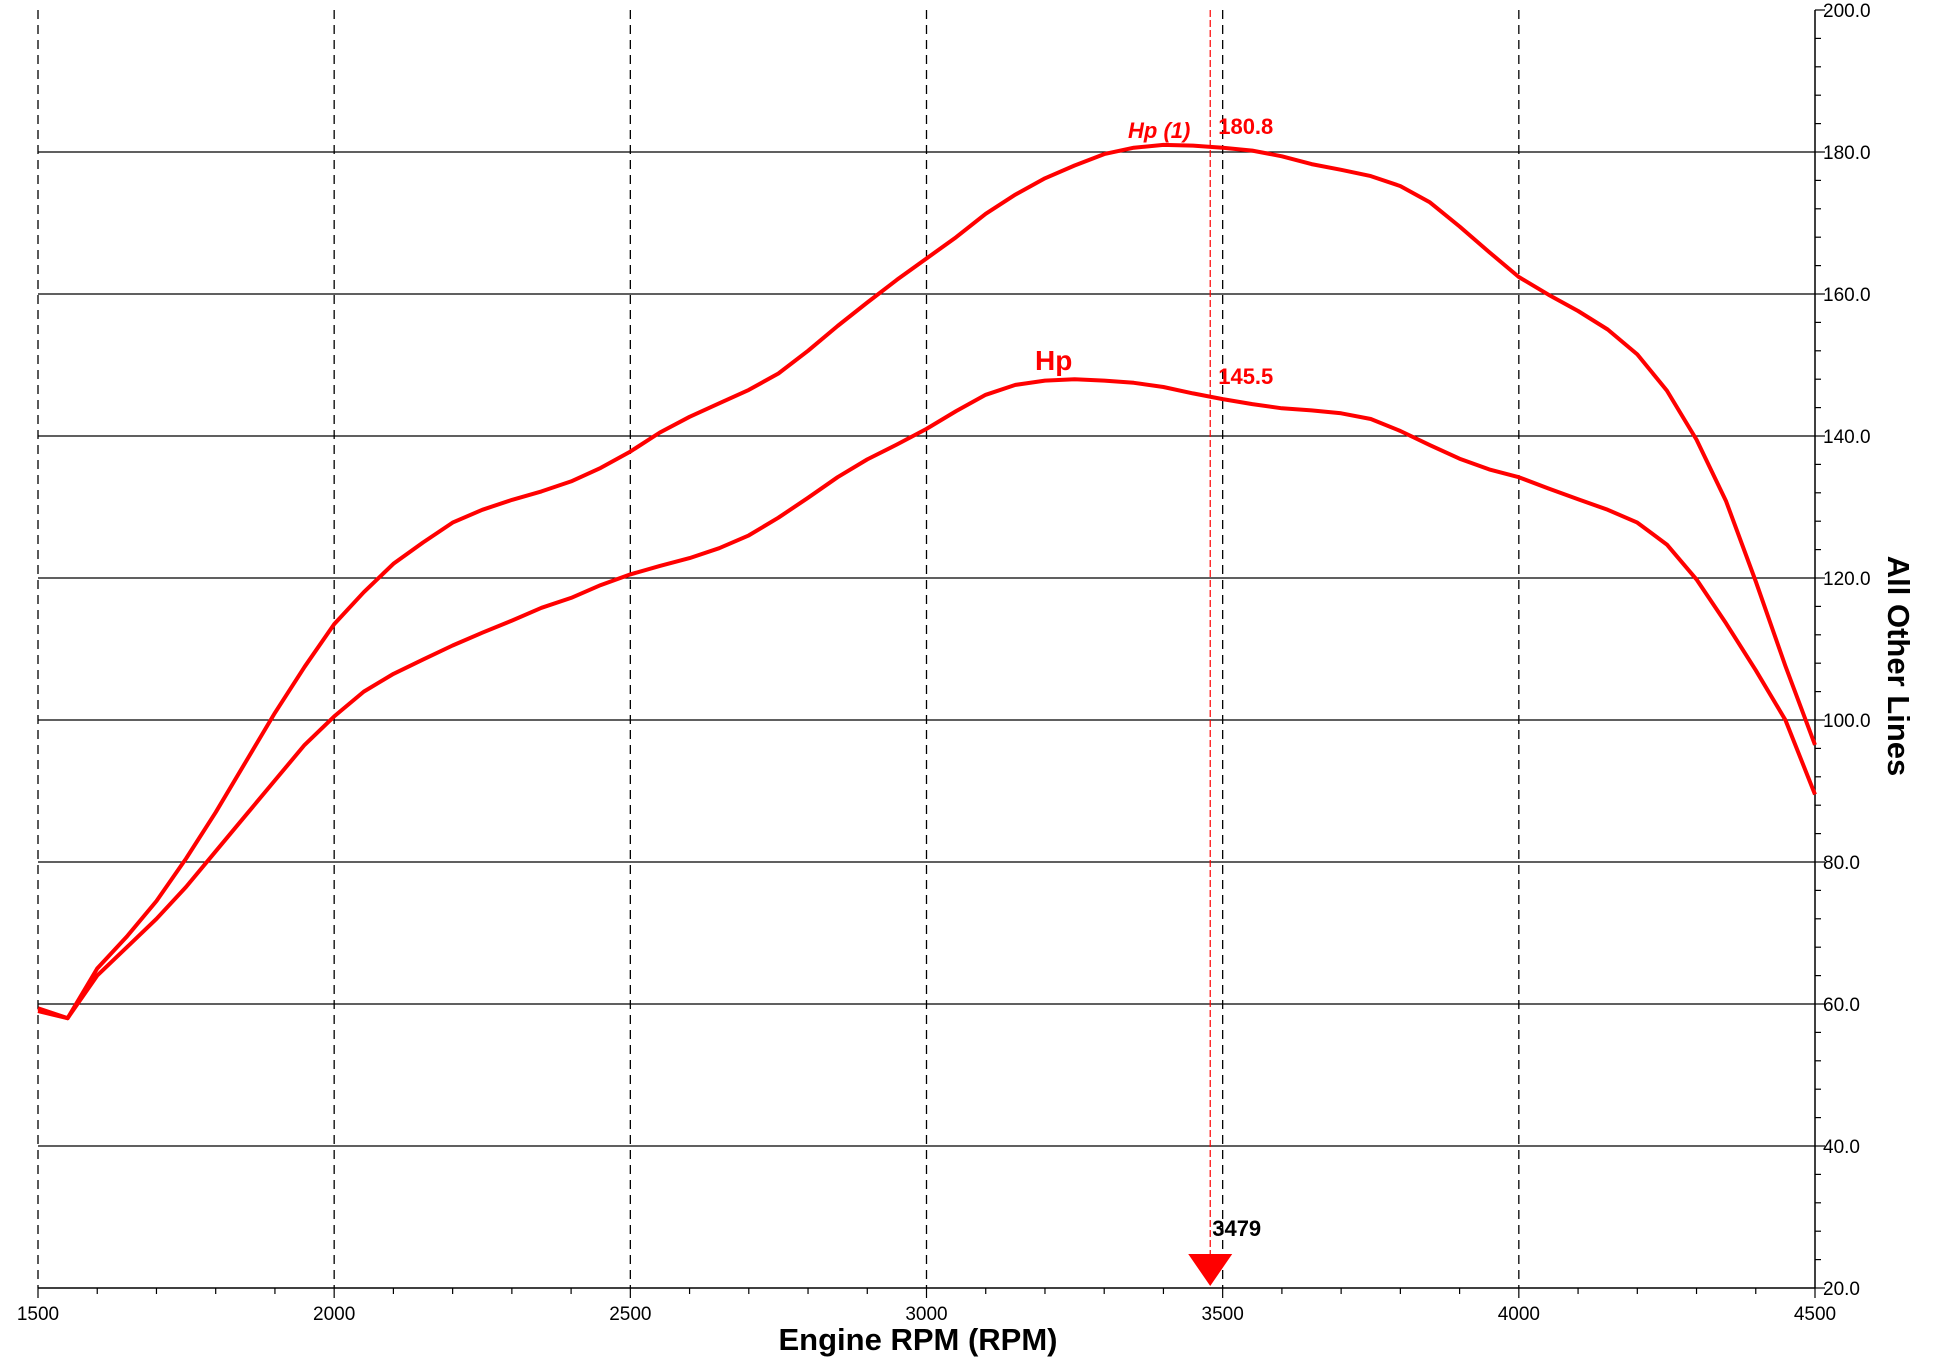 This screenshot has height=1361, width=1935. Describe the element at coordinates (1159, 130) in the screenshot. I see `series-label-1: Hp (1)` at that location.